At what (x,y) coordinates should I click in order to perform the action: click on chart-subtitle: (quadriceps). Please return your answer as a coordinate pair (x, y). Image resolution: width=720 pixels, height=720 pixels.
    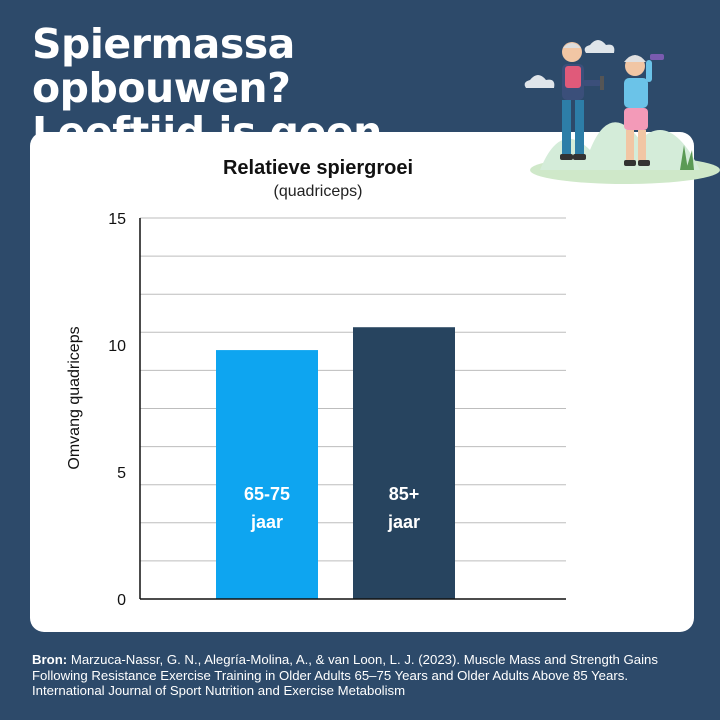
    Looking at the image, I should click on (318, 191).